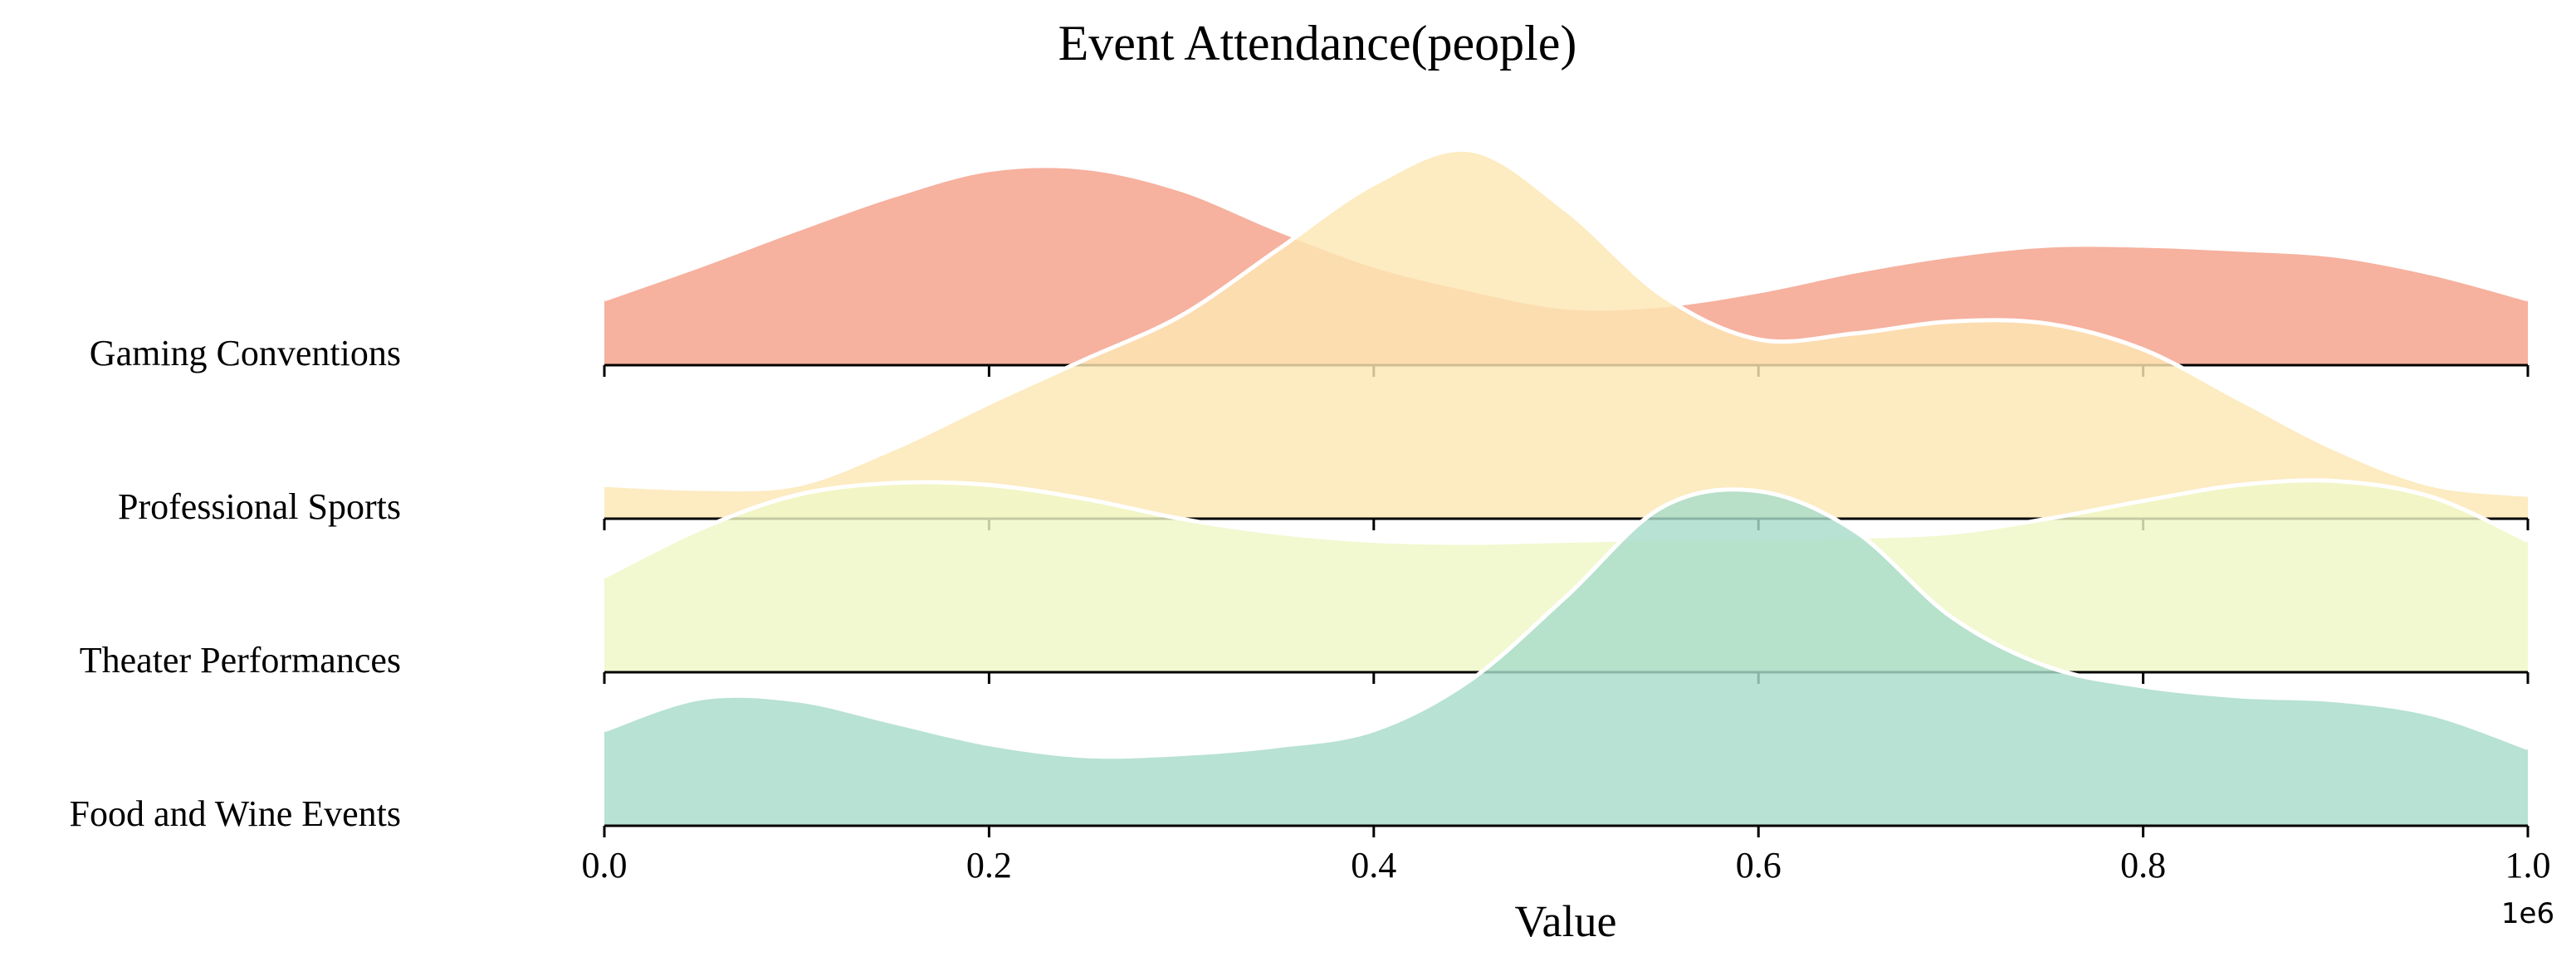 Image resolution: width=2576 pixels, height=971 pixels. What do you see at coordinates (259, 506) in the screenshot?
I see `row-label: Professional Sports` at bounding box center [259, 506].